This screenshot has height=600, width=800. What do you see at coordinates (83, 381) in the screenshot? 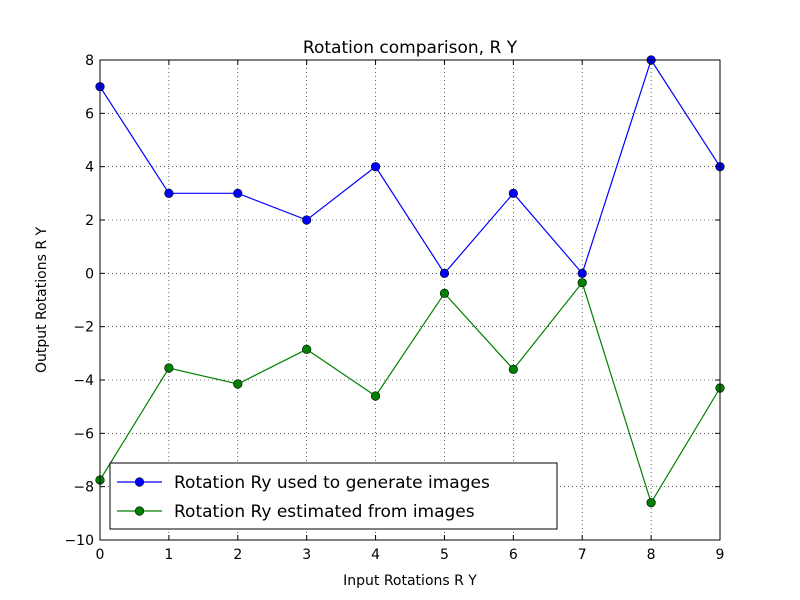
I see `y-tick-label: −4` at bounding box center [83, 381].